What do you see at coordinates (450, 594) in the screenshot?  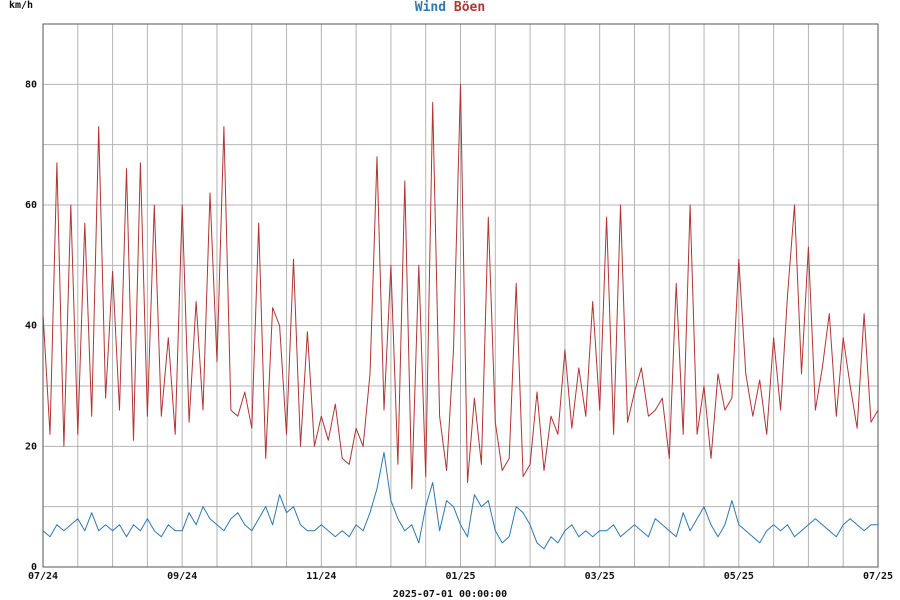 I see `x-axis-label: 2025-07-01 00:00:00` at bounding box center [450, 594].